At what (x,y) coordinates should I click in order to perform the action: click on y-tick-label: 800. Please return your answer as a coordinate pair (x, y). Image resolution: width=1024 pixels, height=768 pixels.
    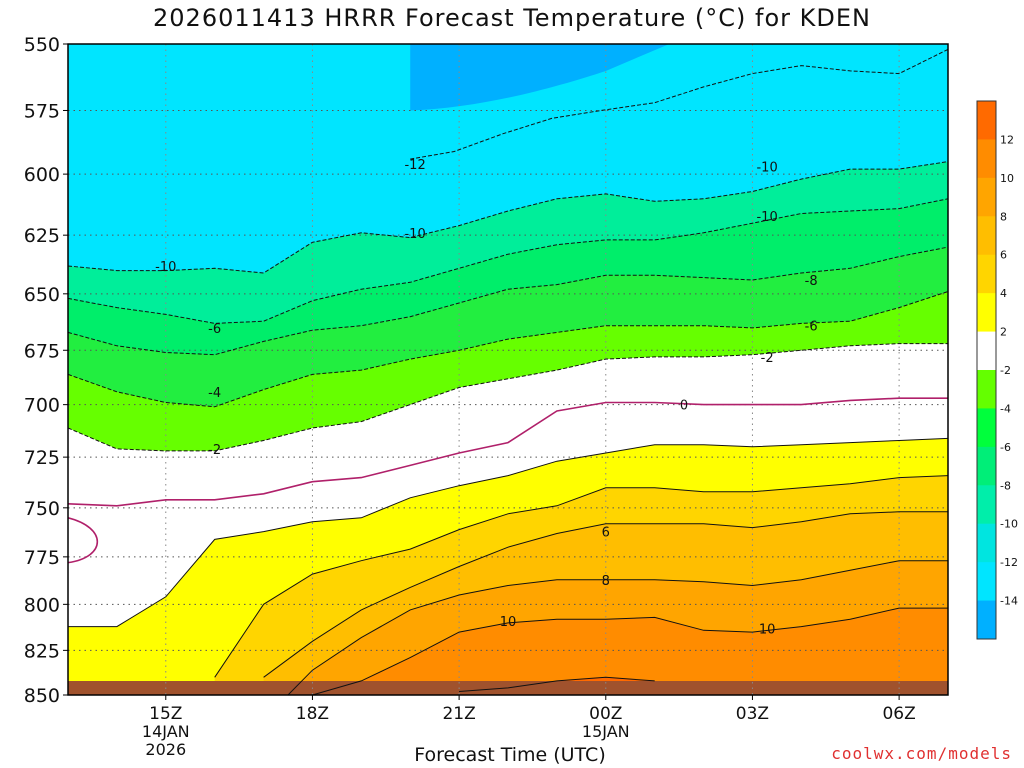
    Looking at the image, I should click on (42, 605).